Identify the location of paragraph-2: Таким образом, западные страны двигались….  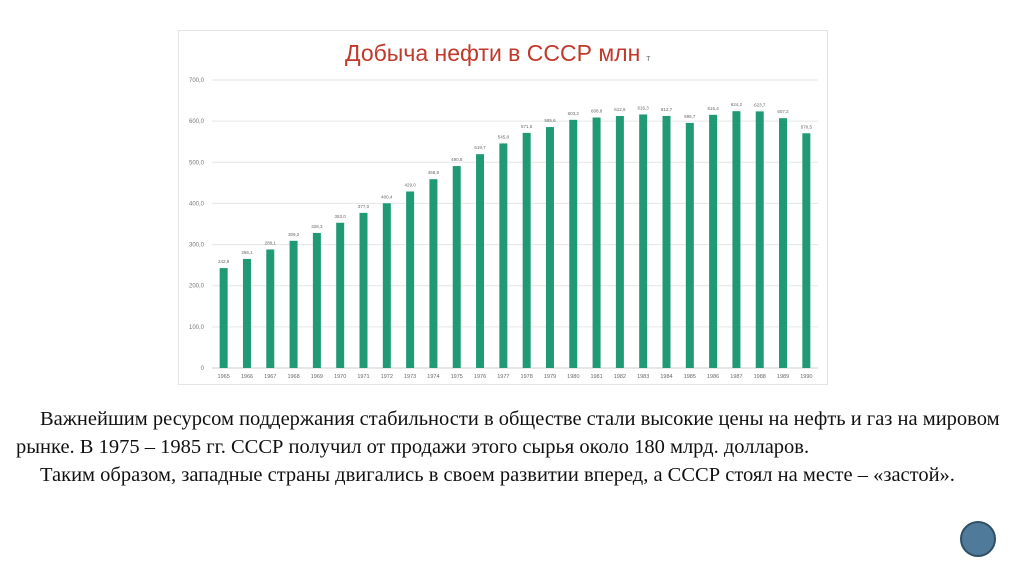
(497, 475).